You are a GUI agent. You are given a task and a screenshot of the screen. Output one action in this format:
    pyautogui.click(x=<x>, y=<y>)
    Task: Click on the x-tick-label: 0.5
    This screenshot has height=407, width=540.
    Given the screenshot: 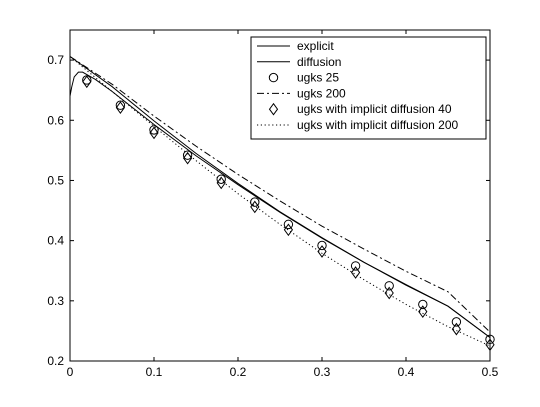 What is the action you would take?
    pyautogui.click(x=490, y=372)
    